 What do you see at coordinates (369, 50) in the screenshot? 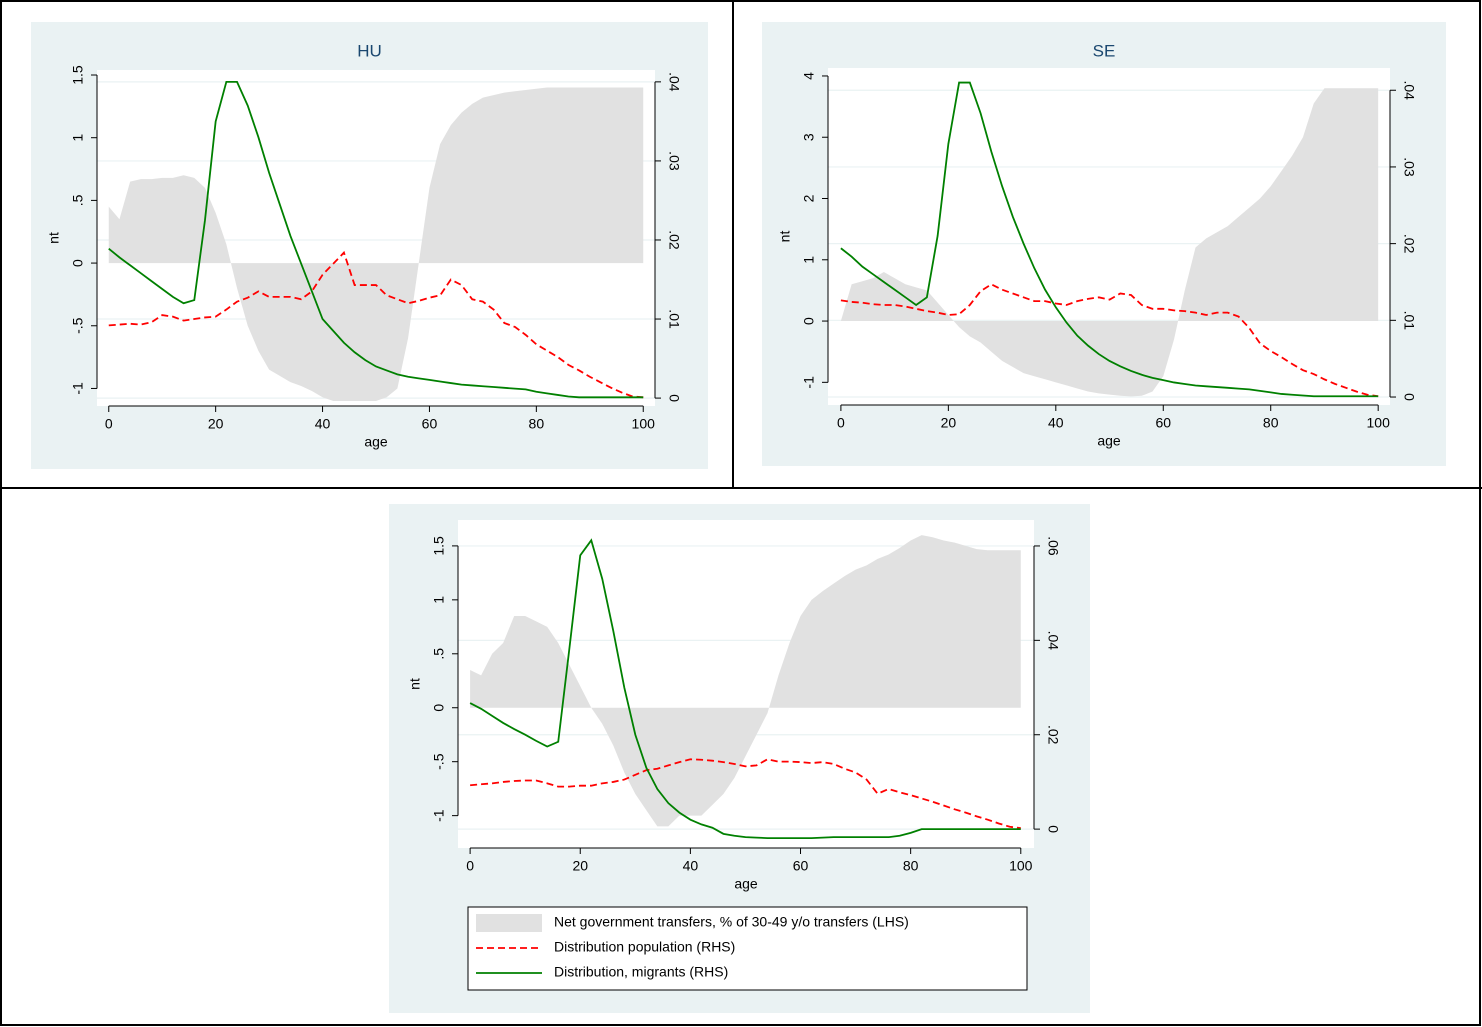
I see `chart-title: HU` at bounding box center [369, 50].